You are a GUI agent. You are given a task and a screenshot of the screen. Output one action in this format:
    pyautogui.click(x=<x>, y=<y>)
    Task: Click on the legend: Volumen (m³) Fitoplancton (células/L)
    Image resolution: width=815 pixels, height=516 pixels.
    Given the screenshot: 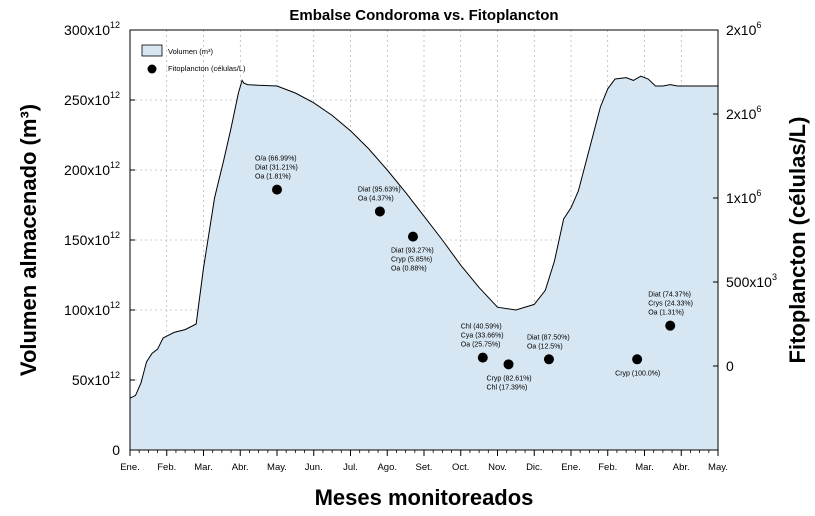 What is the action you would take?
    pyautogui.click(x=193, y=59)
    